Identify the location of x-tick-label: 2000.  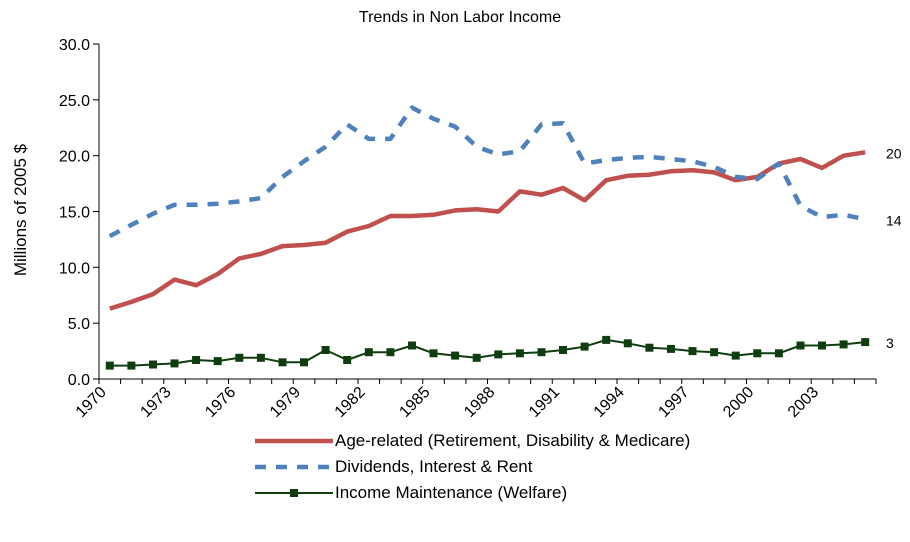
(738, 402).